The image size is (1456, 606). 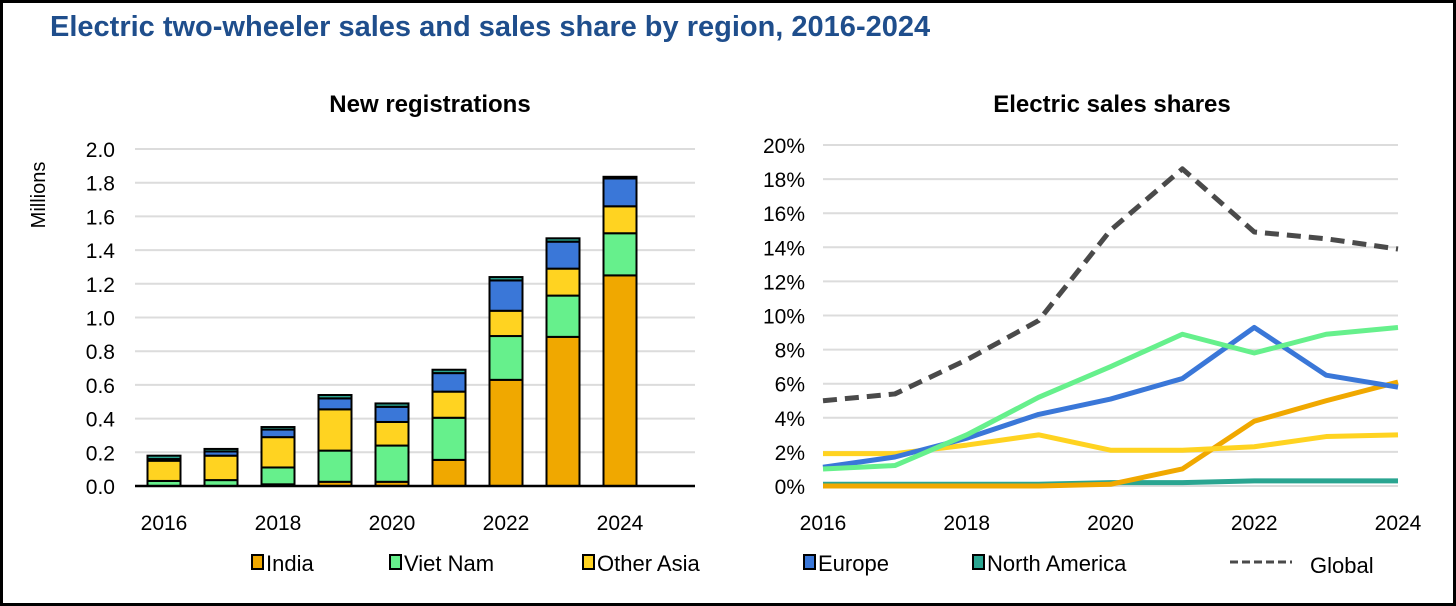 What do you see at coordinates (790, 419) in the screenshot?
I see `y-tick-label: 4%` at bounding box center [790, 419].